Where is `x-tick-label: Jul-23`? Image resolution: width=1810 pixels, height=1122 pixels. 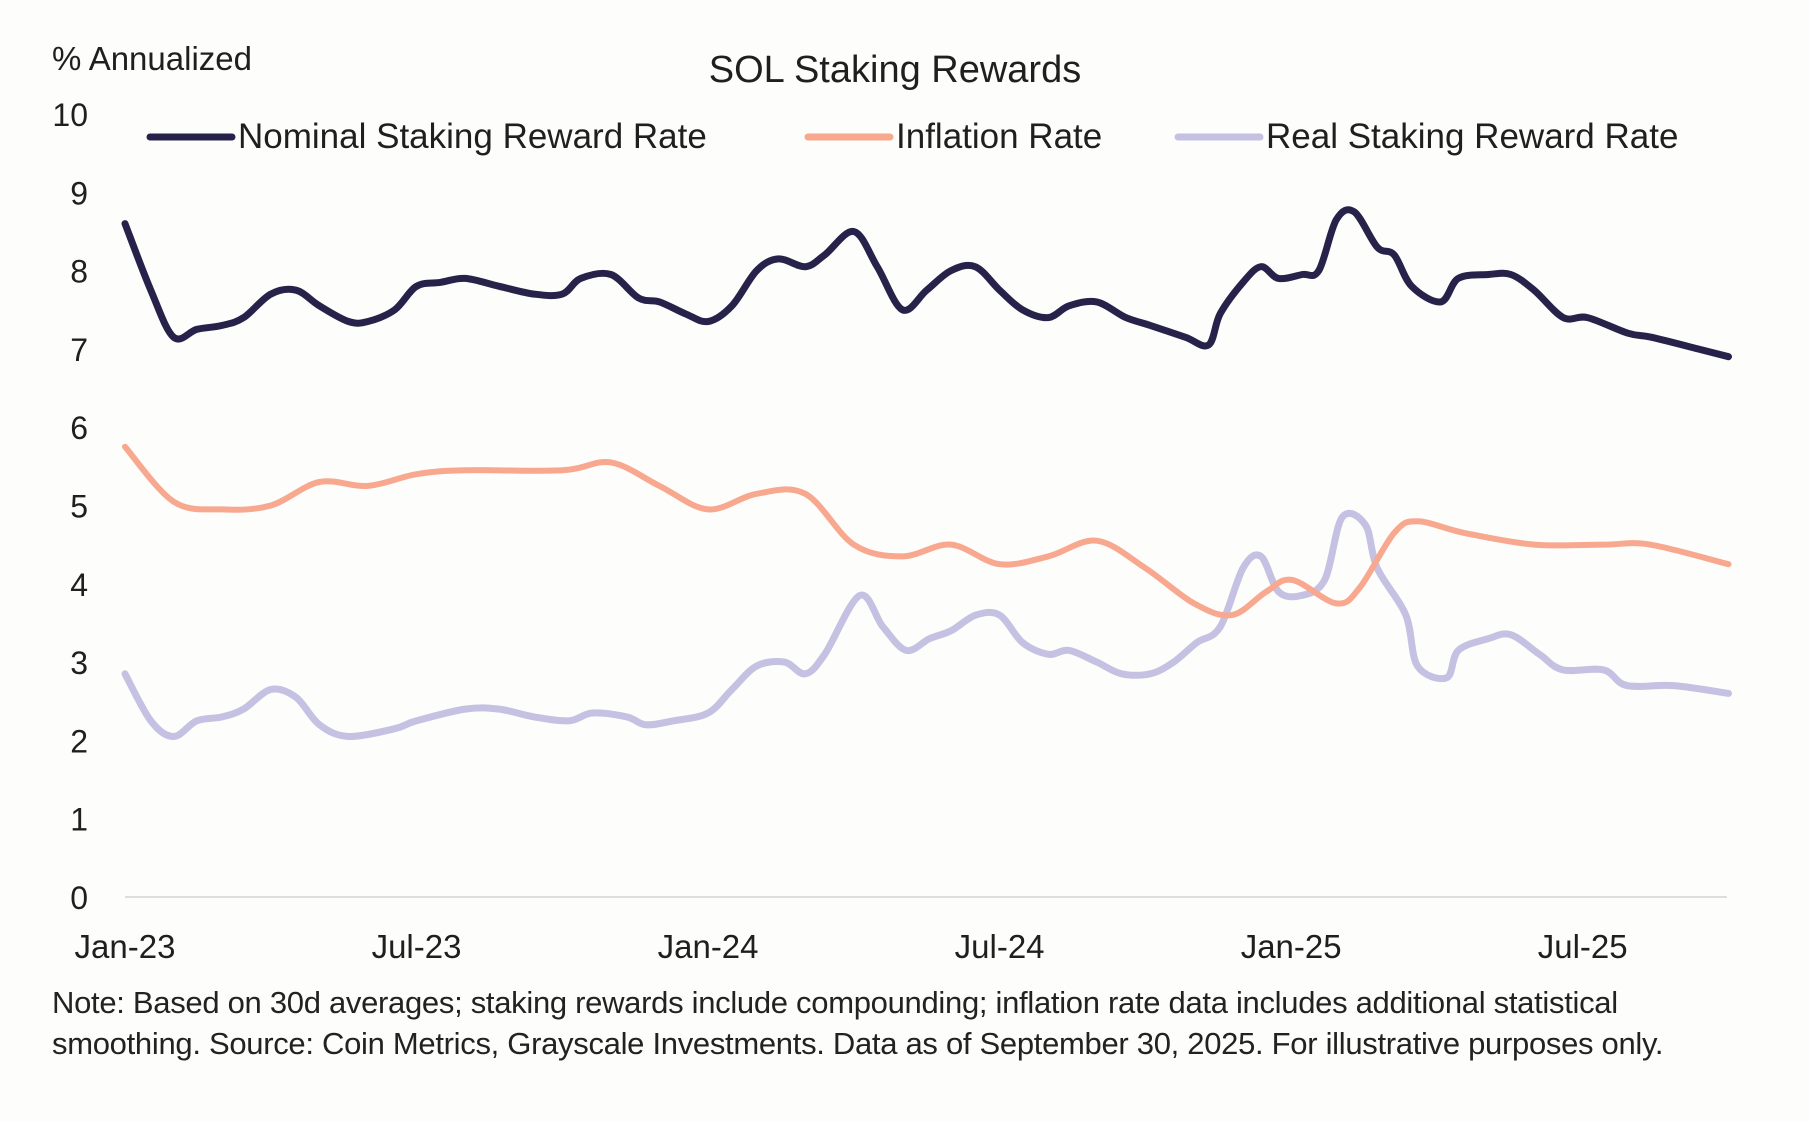
x-tick-label: Jul-23 is located at coordinates (417, 946).